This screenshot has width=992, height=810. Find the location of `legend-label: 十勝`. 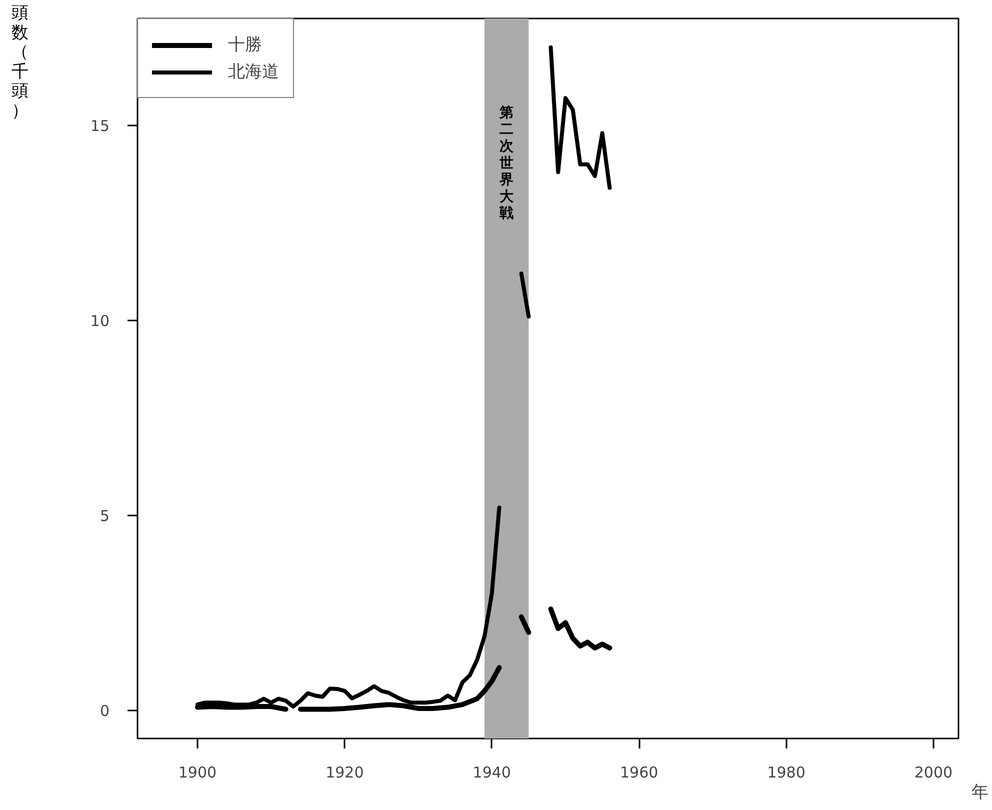

legend-label: 十勝 is located at coordinates (245, 45).